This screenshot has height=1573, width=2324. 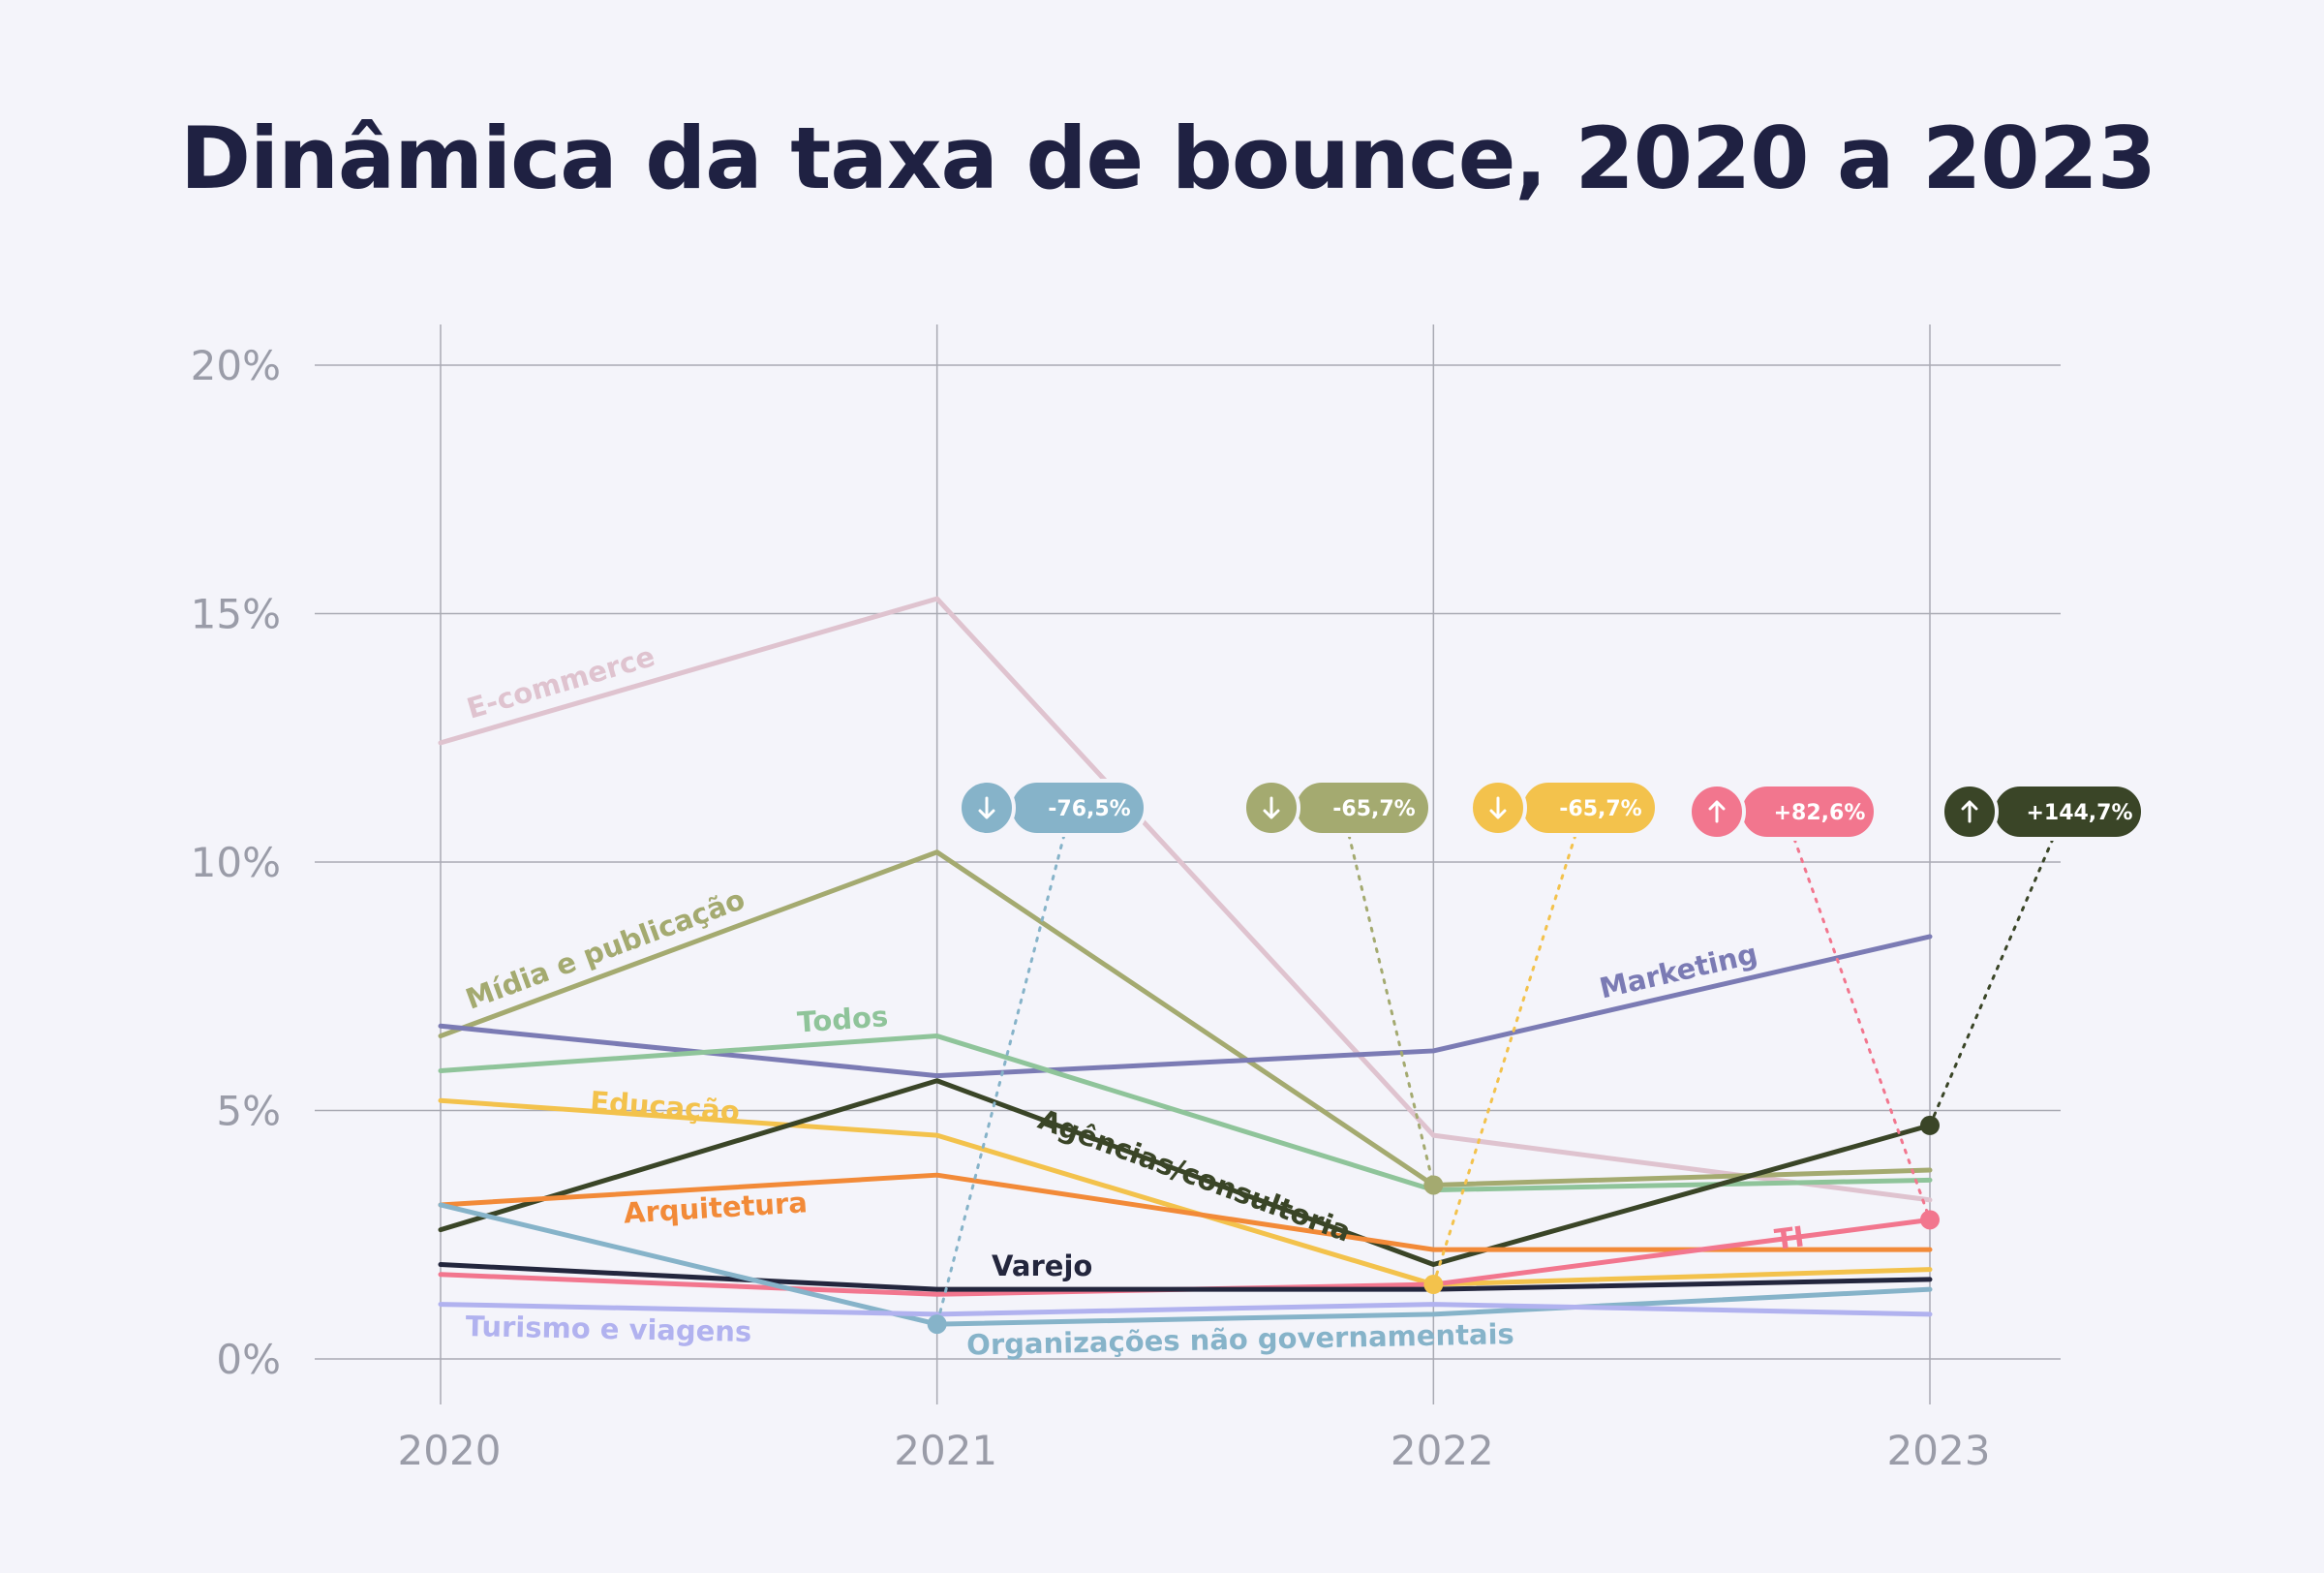 I want to click on y-tick-label: 0%, so click(x=248, y=1359).